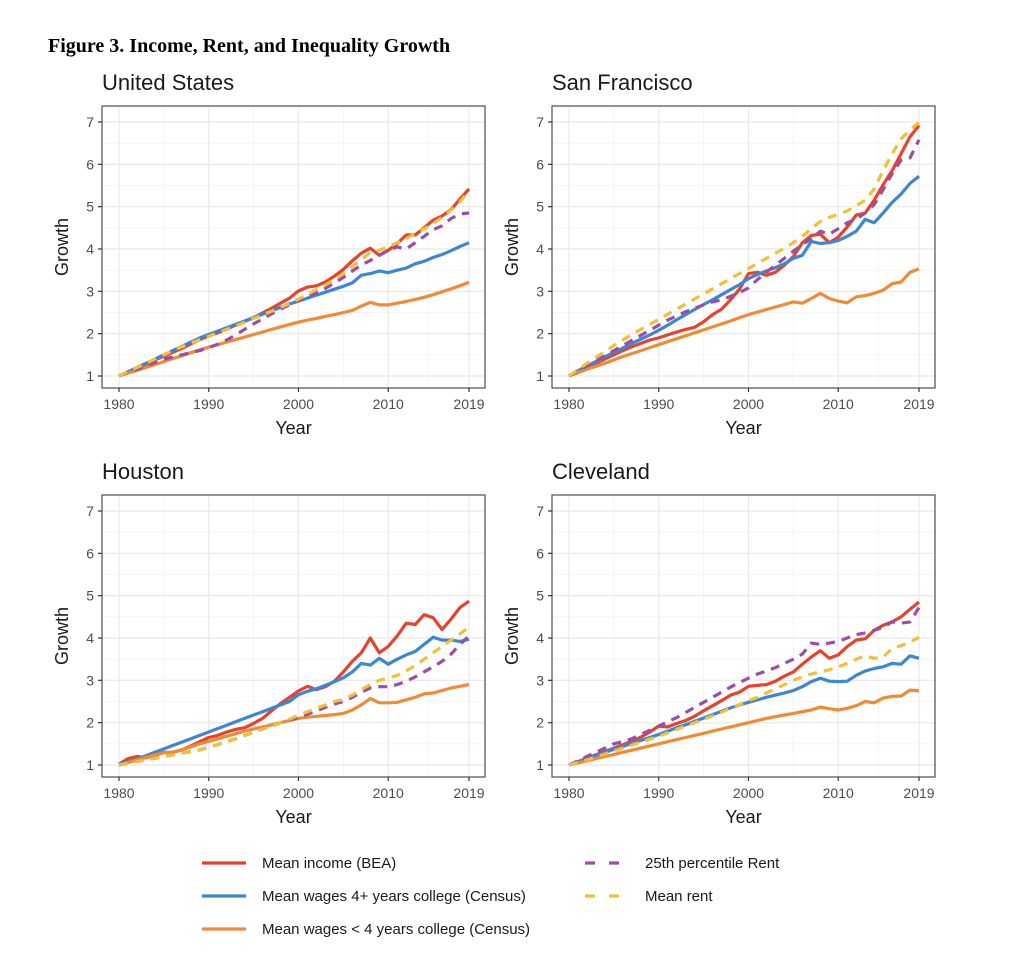 The width and height of the screenshot is (1024, 955). I want to click on legend-item-income: Mean income (BEA), so click(299, 863).